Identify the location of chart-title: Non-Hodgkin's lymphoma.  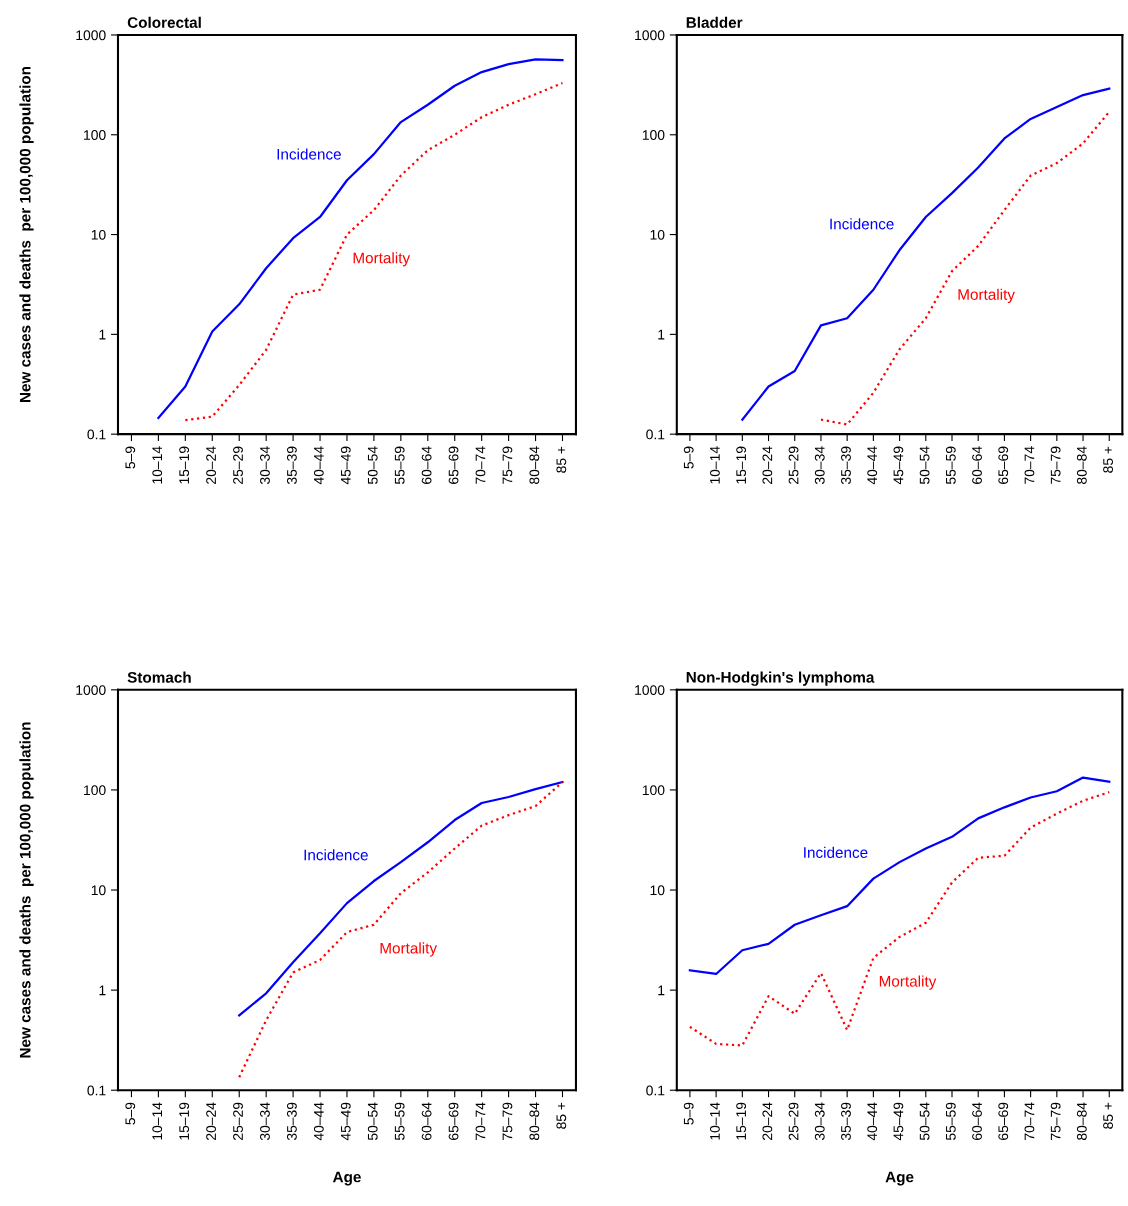
(780, 678).